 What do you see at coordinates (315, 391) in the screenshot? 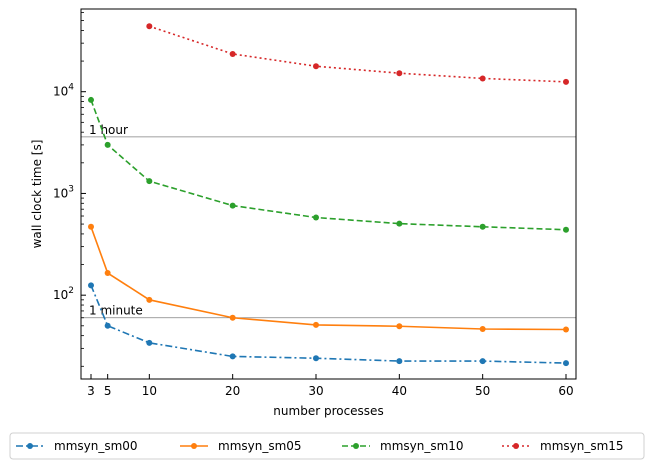
I see `x-tick-label: 30` at bounding box center [315, 391].